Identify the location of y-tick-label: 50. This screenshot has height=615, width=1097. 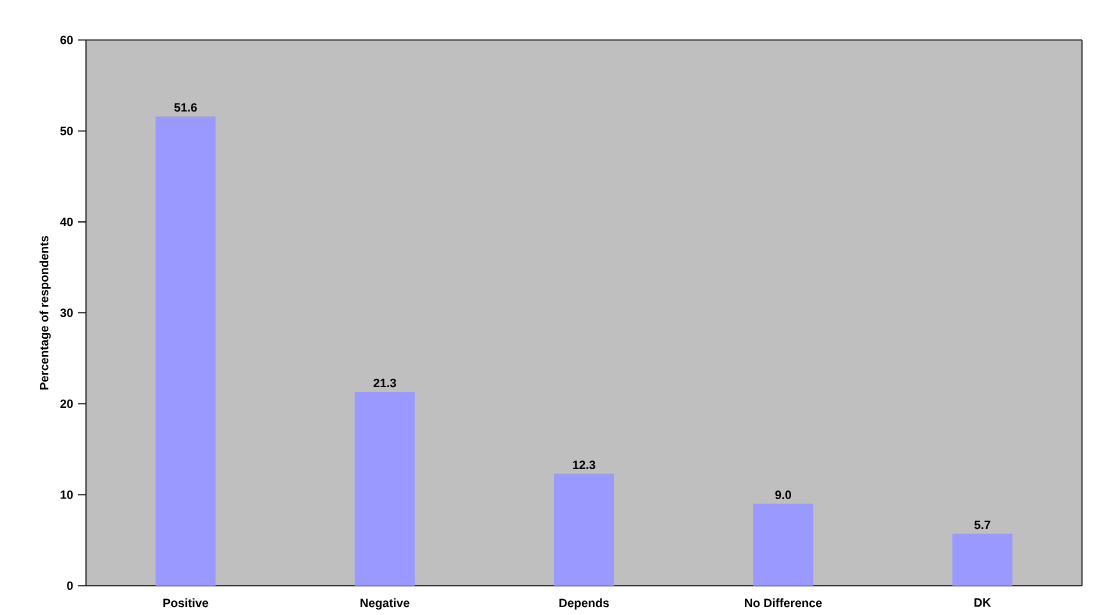
(66, 131).